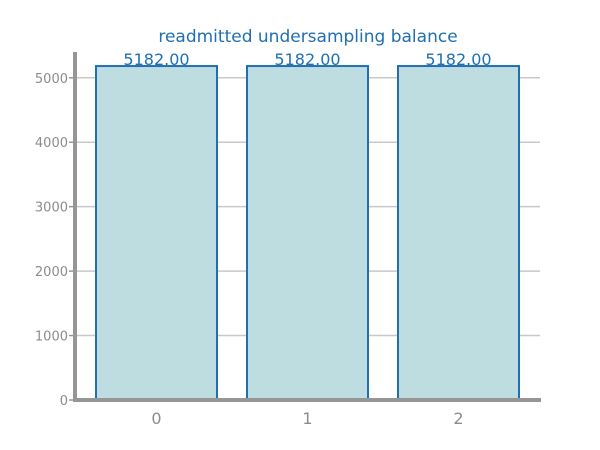 The width and height of the screenshot is (600, 450). Describe the element at coordinates (55, 240) in the screenshot. I see `y-axis-ticks: 0 1000 2000 3000 4000 5000` at that location.